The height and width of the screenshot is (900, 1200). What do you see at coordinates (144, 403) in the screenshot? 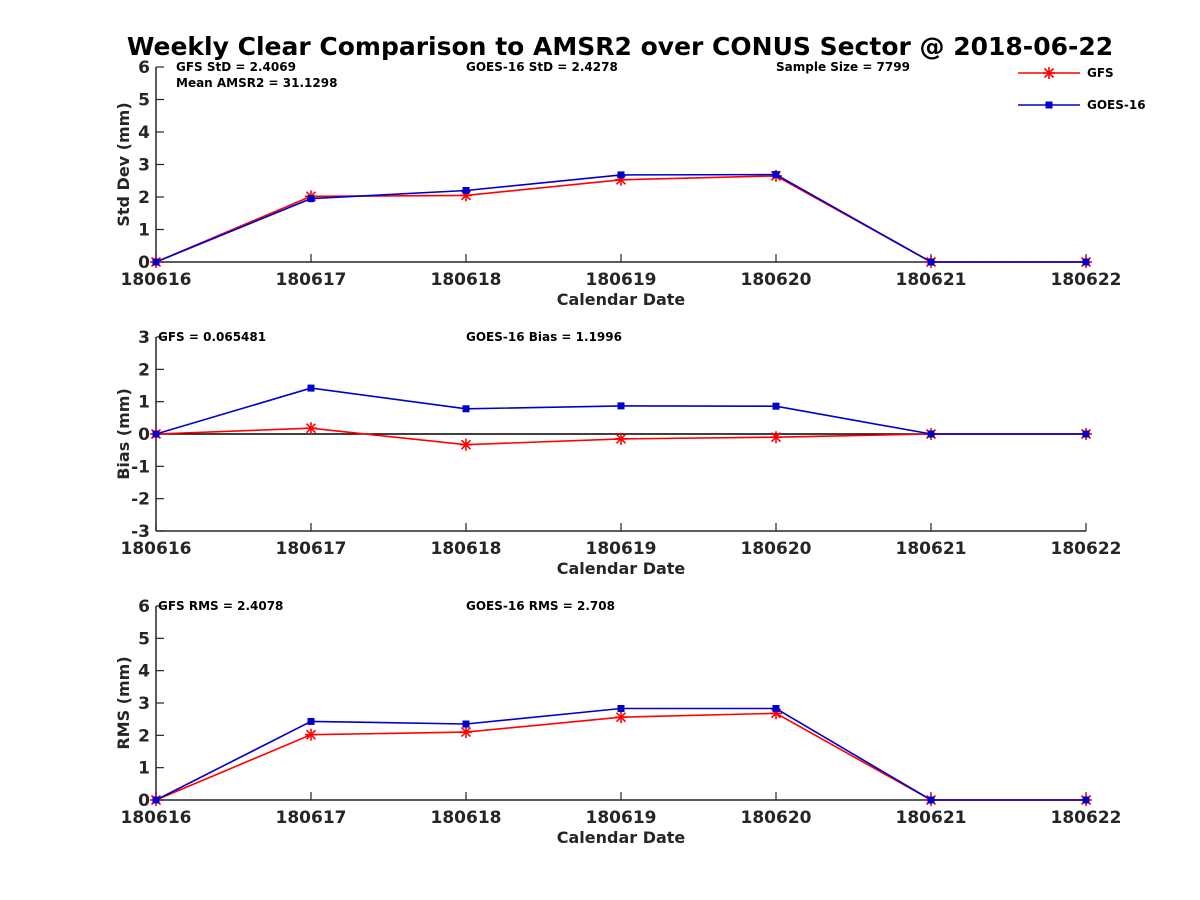
I see `bias-y-tick-label: 1` at bounding box center [144, 403].